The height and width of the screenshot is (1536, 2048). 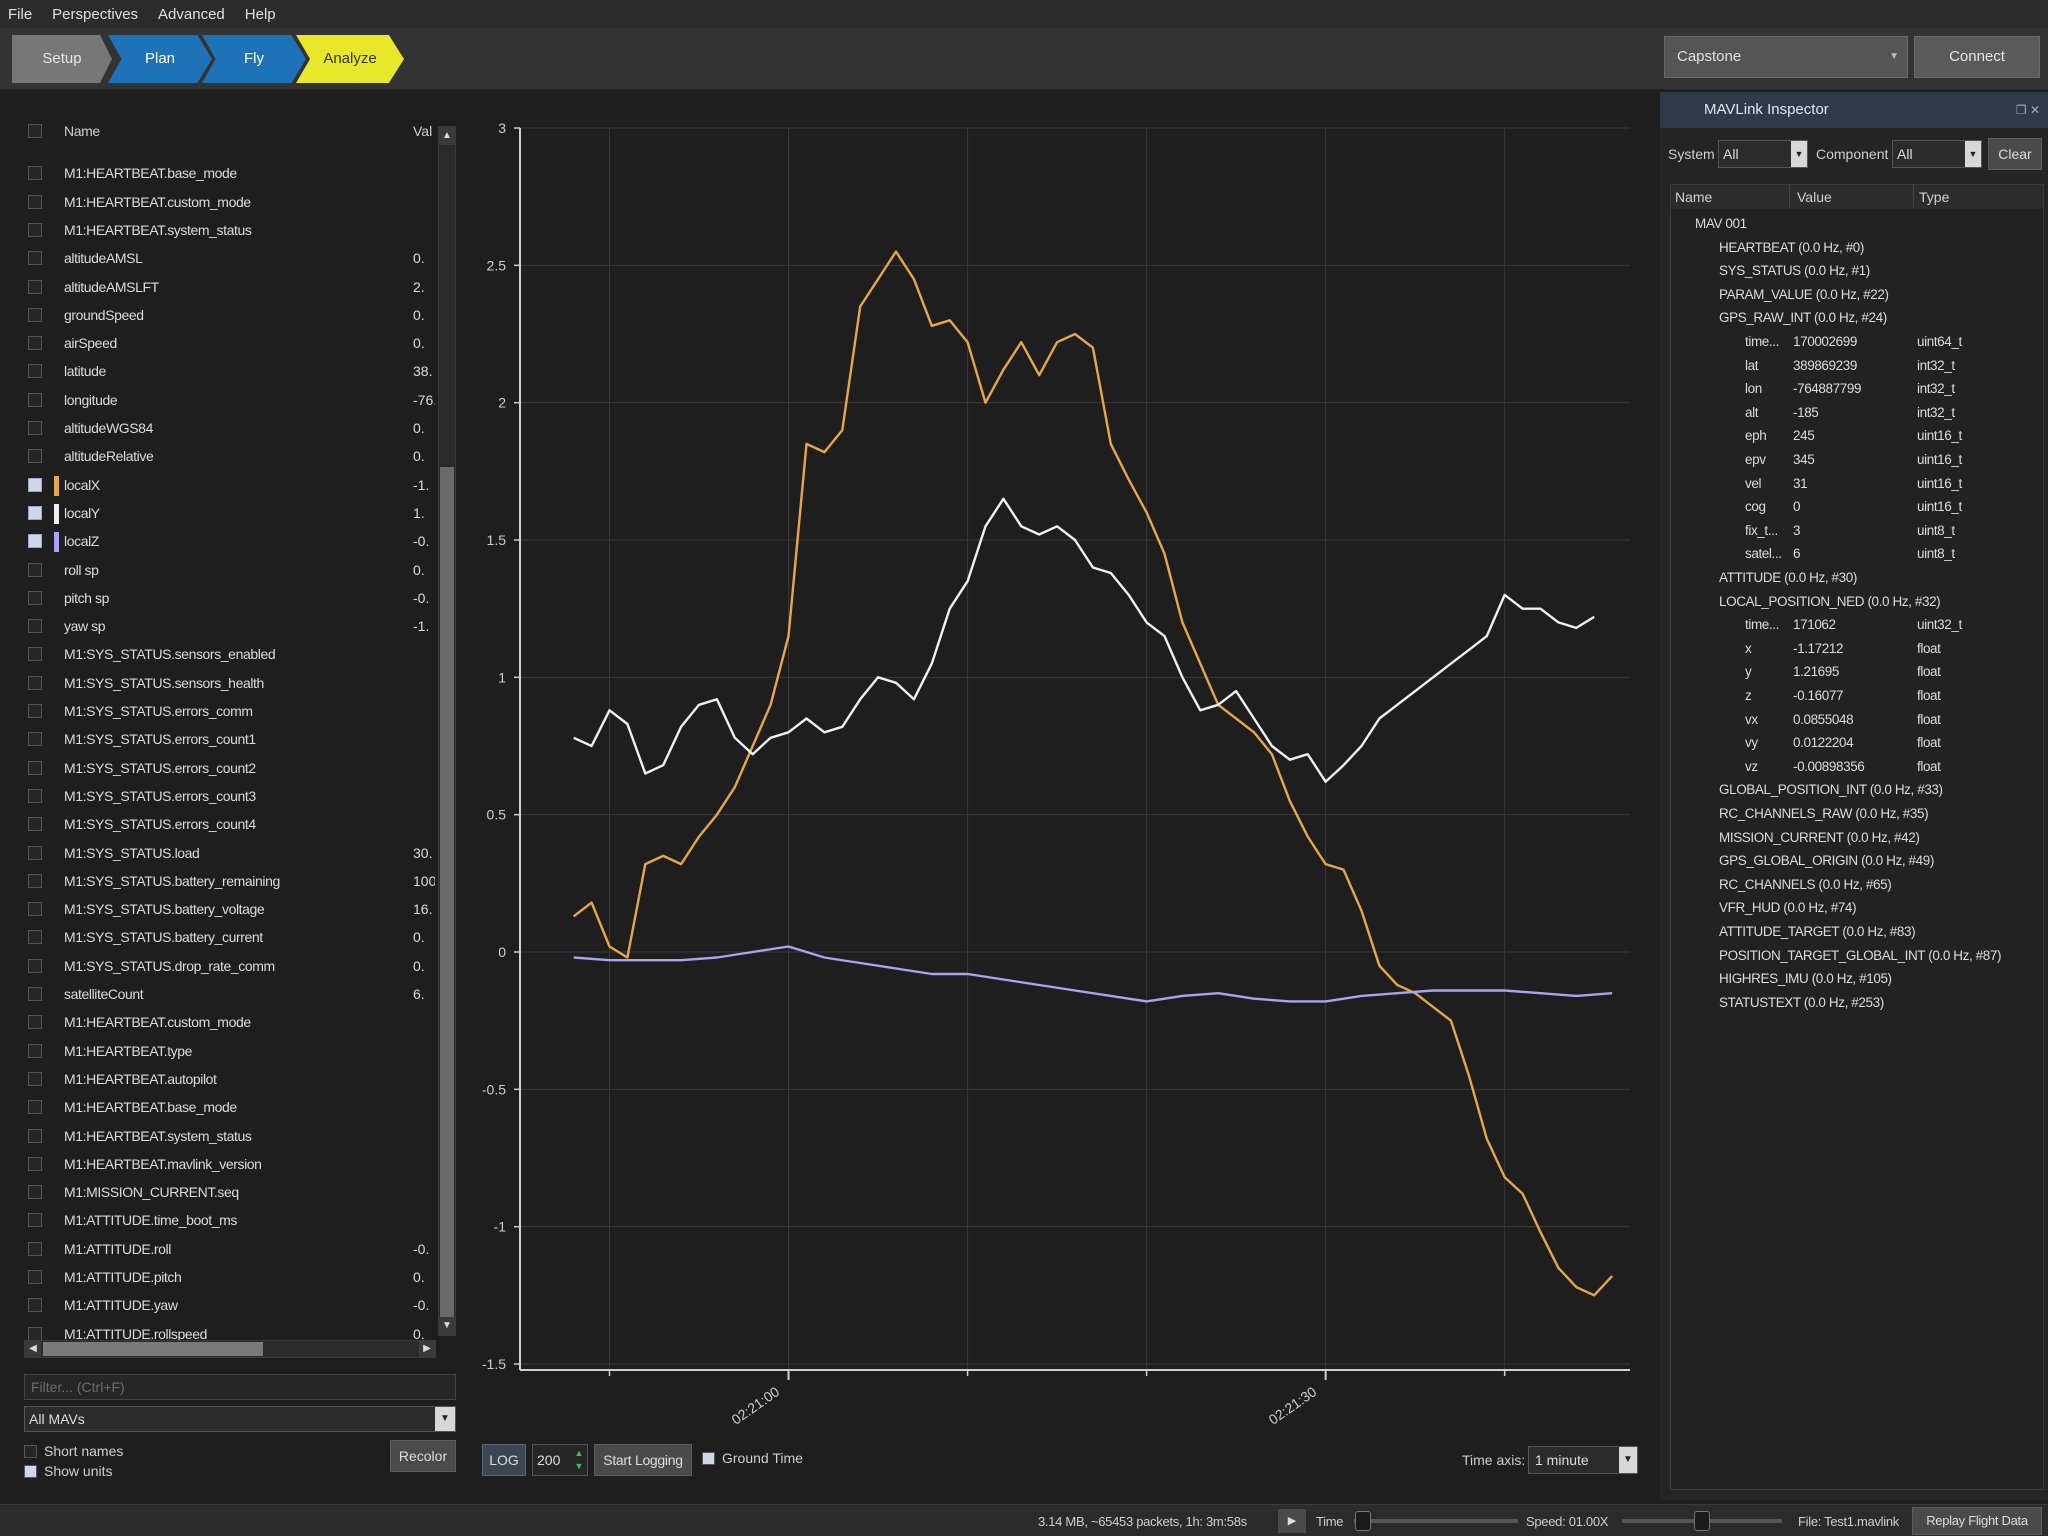 I want to click on plot-variable-row: M1:SYS_STATUS.errors_count2, so click(x=228, y=769).